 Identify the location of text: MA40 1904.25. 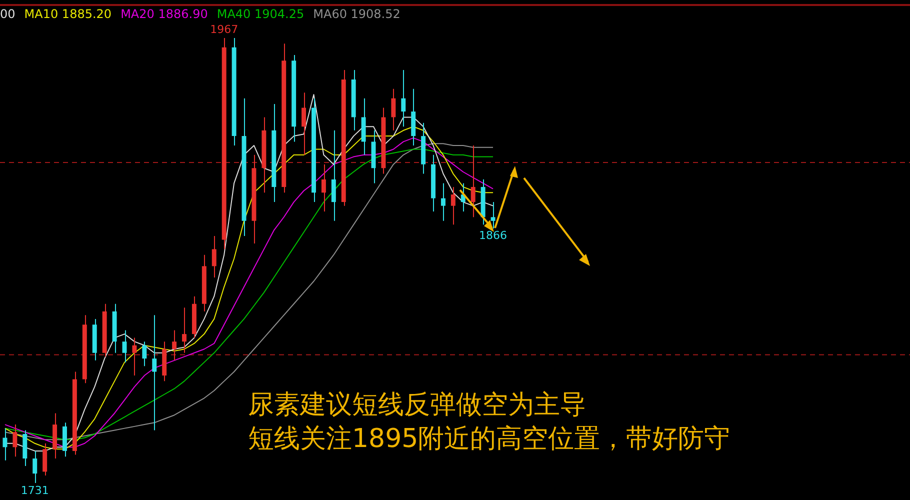
(260, 14).